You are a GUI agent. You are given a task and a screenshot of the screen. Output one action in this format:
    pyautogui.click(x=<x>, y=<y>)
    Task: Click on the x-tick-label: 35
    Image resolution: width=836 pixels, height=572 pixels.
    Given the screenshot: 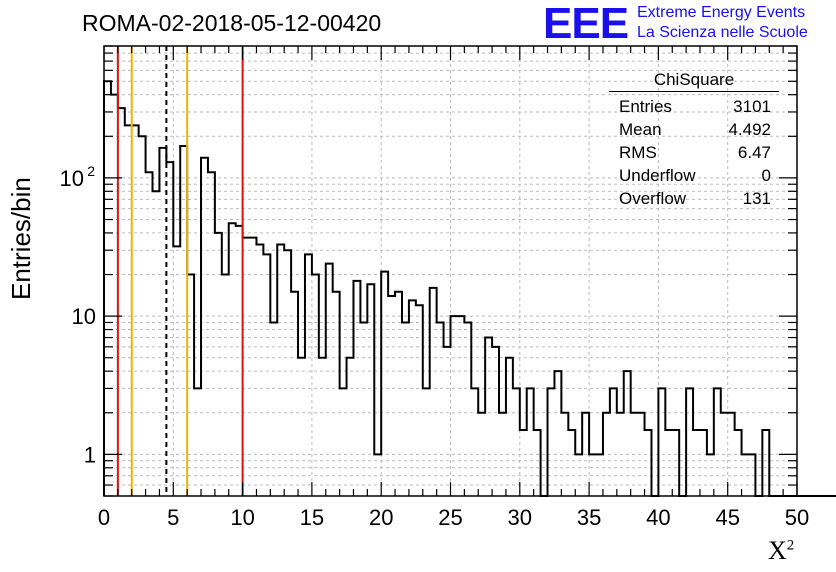 What is the action you would take?
    pyautogui.click(x=589, y=517)
    